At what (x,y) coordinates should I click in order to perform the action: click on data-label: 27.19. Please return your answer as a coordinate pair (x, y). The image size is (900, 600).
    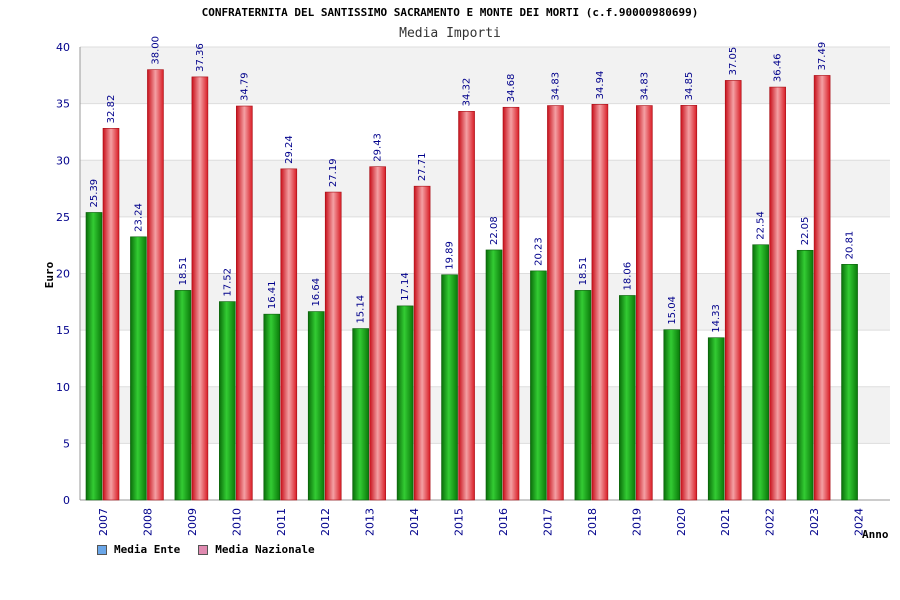
    Looking at the image, I should click on (333, 172).